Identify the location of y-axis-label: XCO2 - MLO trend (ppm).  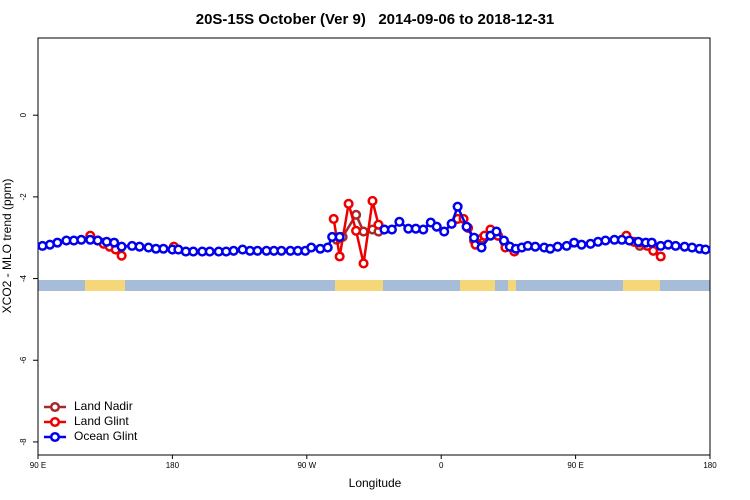
(7, 246).